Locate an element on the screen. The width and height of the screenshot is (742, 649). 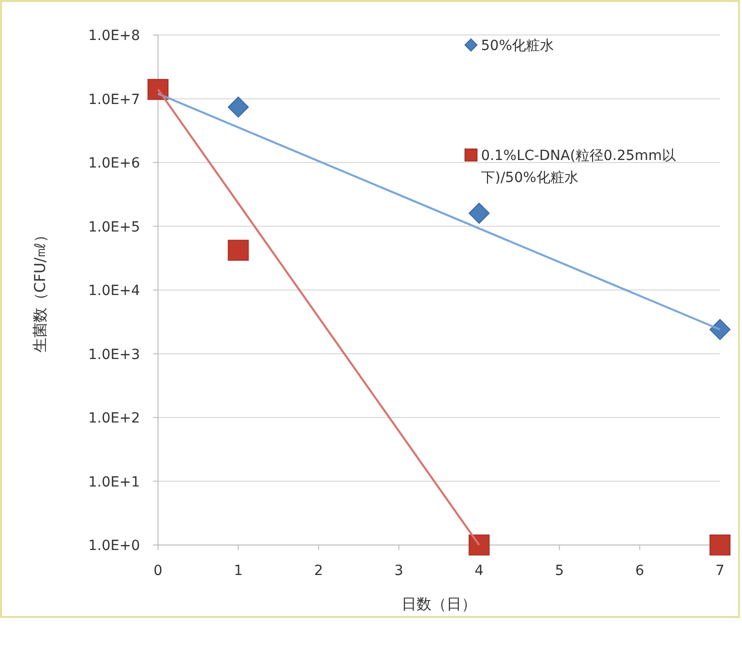
x-axis-title: 日数（日） is located at coordinates (439, 604).